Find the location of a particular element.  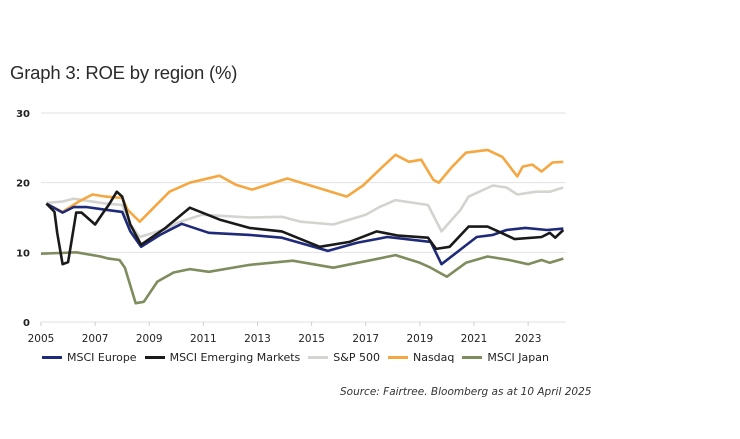

x-tick-label: 2021 is located at coordinates (474, 339).